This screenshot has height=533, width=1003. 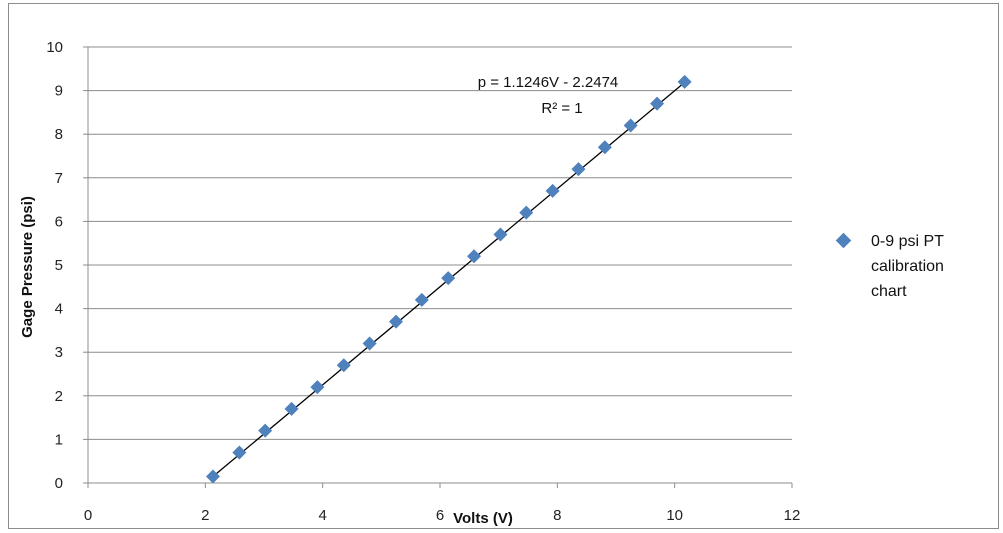 I want to click on y-tick-label: 4, so click(x=59, y=309).